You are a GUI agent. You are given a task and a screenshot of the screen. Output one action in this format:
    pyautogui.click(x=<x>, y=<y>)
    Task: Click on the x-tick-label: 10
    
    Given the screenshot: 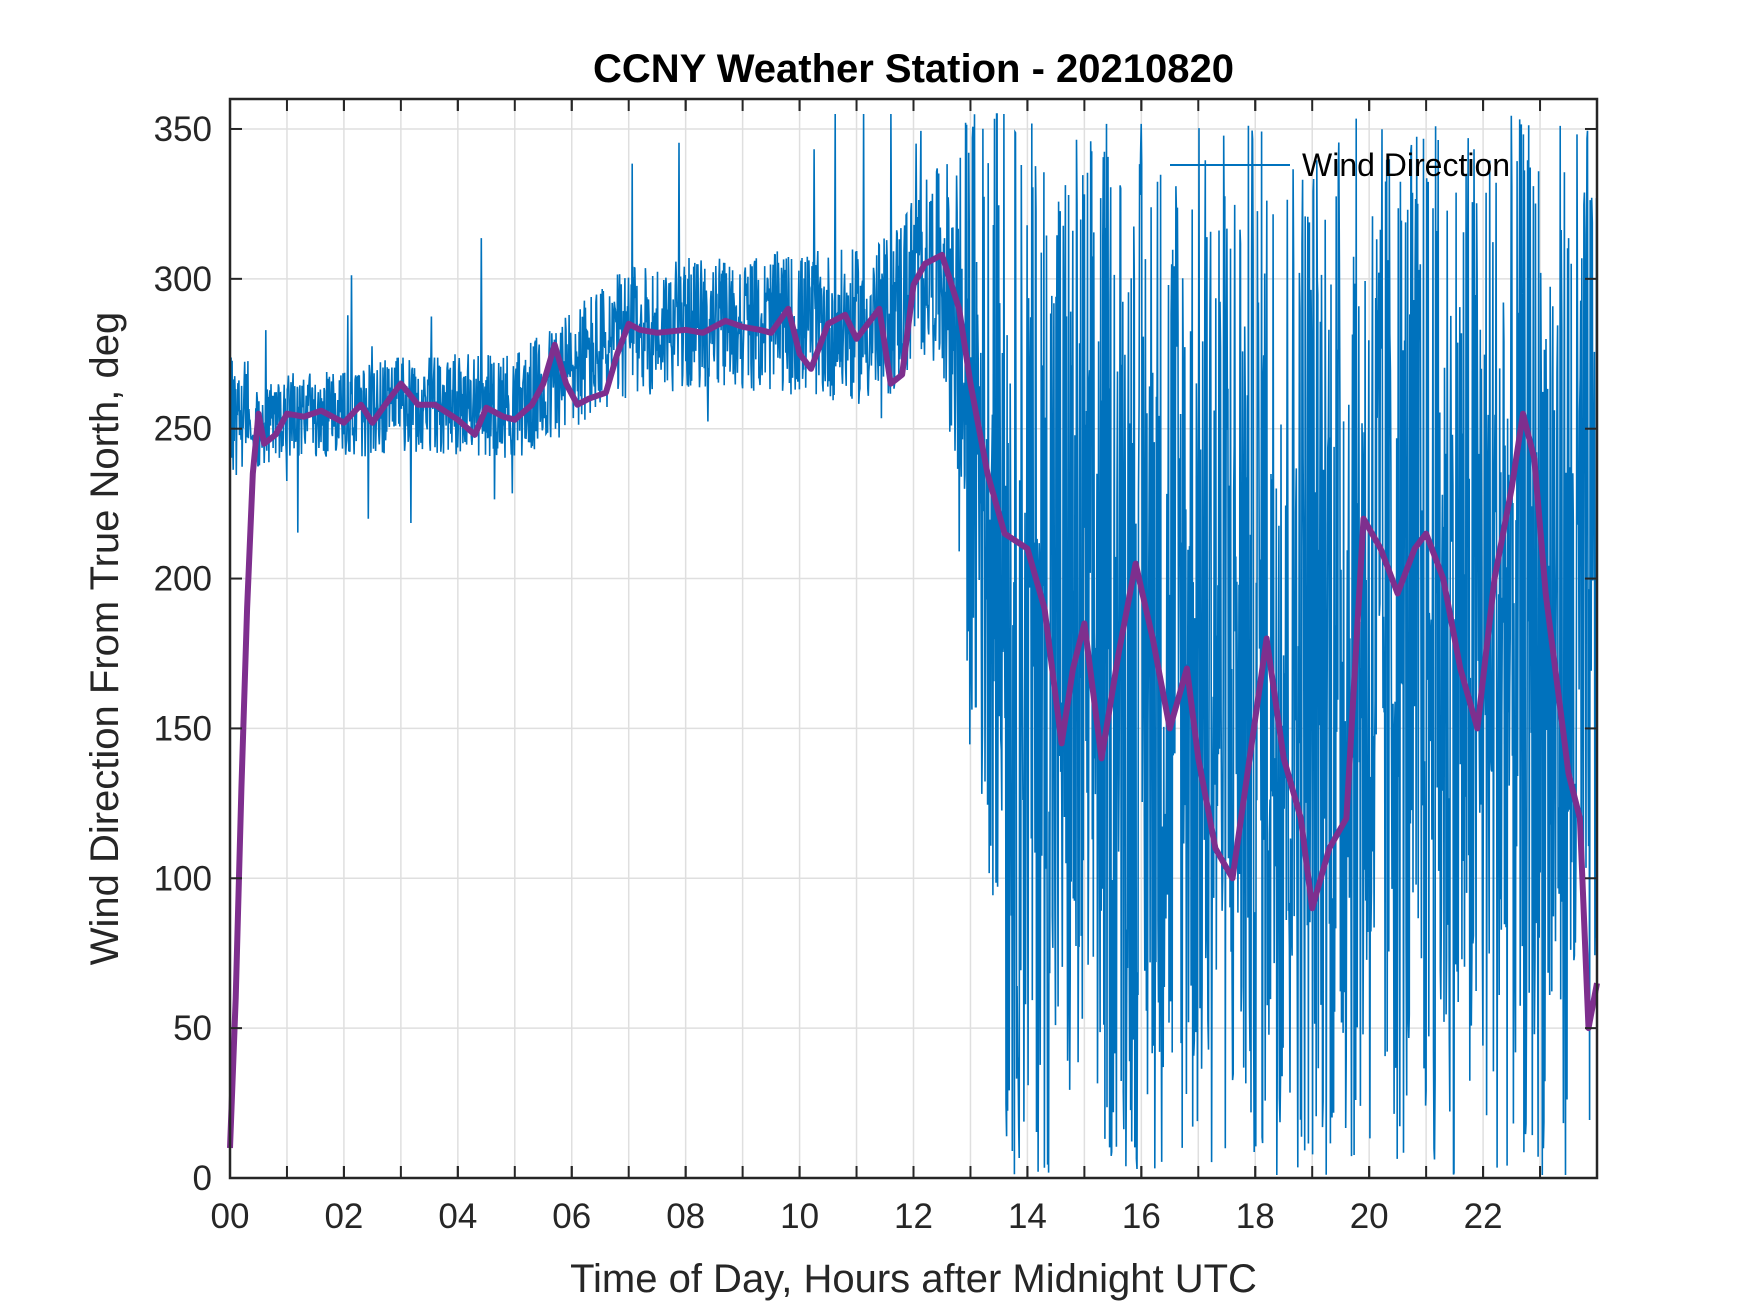 What is the action you would take?
    pyautogui.click(x=799, y=1216)
    